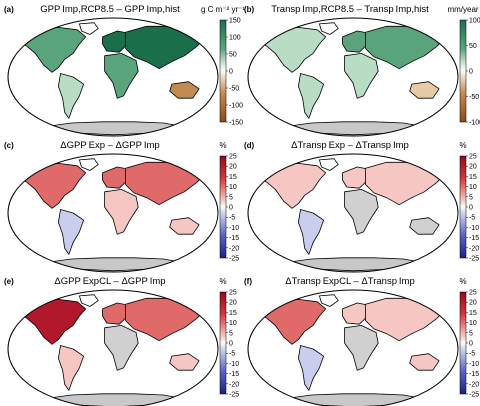  I want to click on panel-b-label: (b), so click(249, 9).